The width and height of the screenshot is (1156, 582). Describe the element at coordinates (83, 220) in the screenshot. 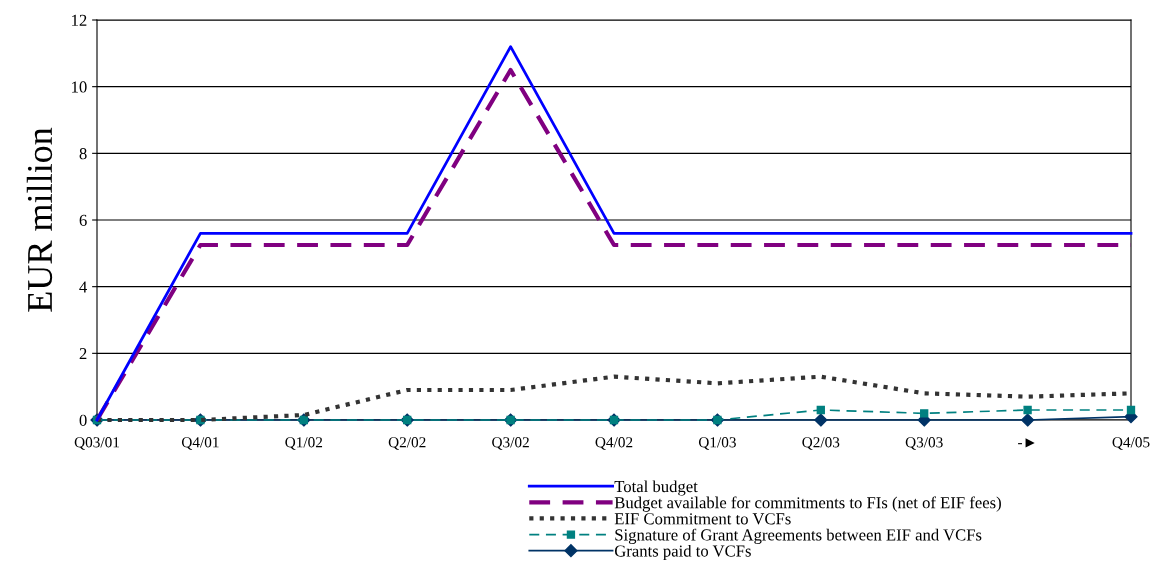

I see `y-tick-label: 6` at that location.